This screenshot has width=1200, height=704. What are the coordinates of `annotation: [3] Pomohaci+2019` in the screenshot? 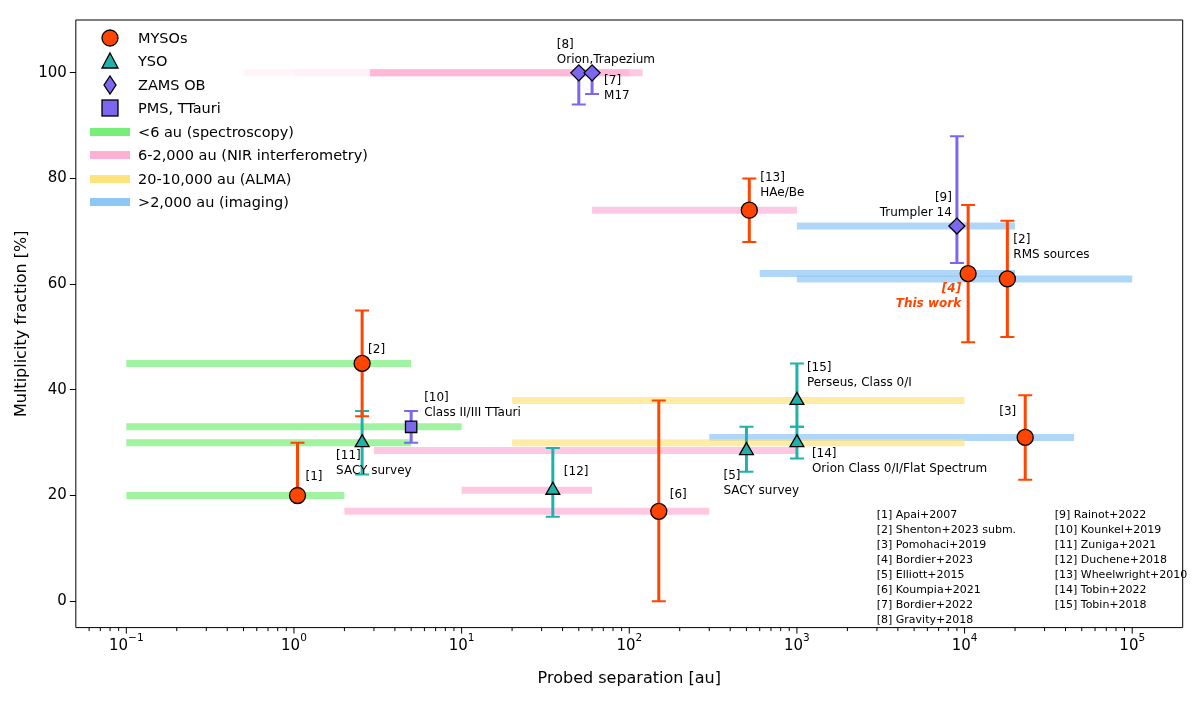 It's located at (931, 544).